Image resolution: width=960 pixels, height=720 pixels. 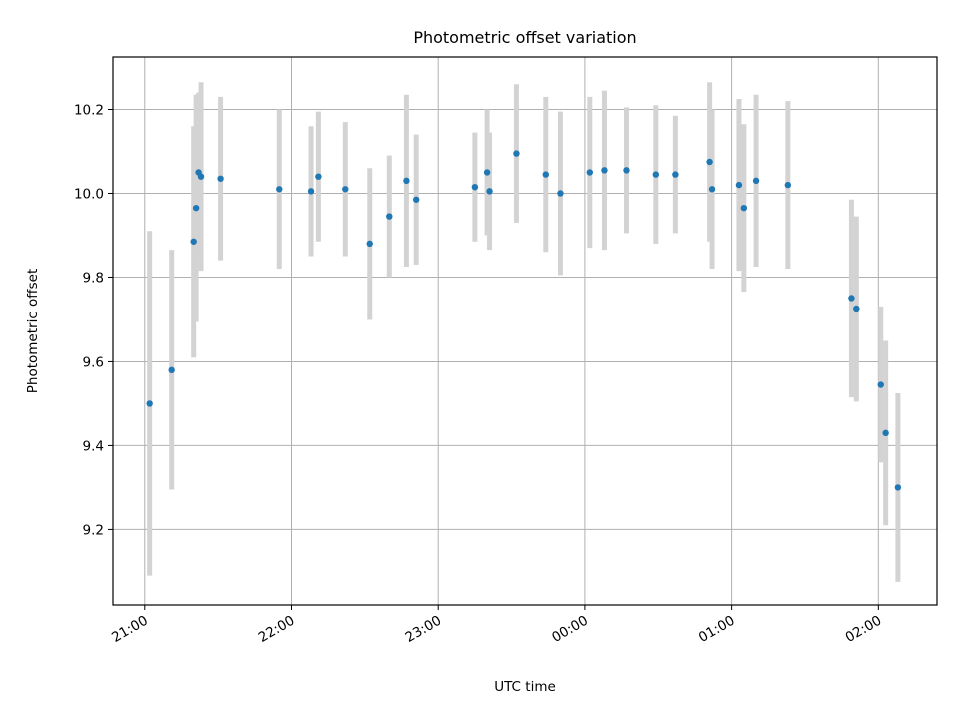 I want to click on y-tick-label: 10.2, so click(x=89, y=110).